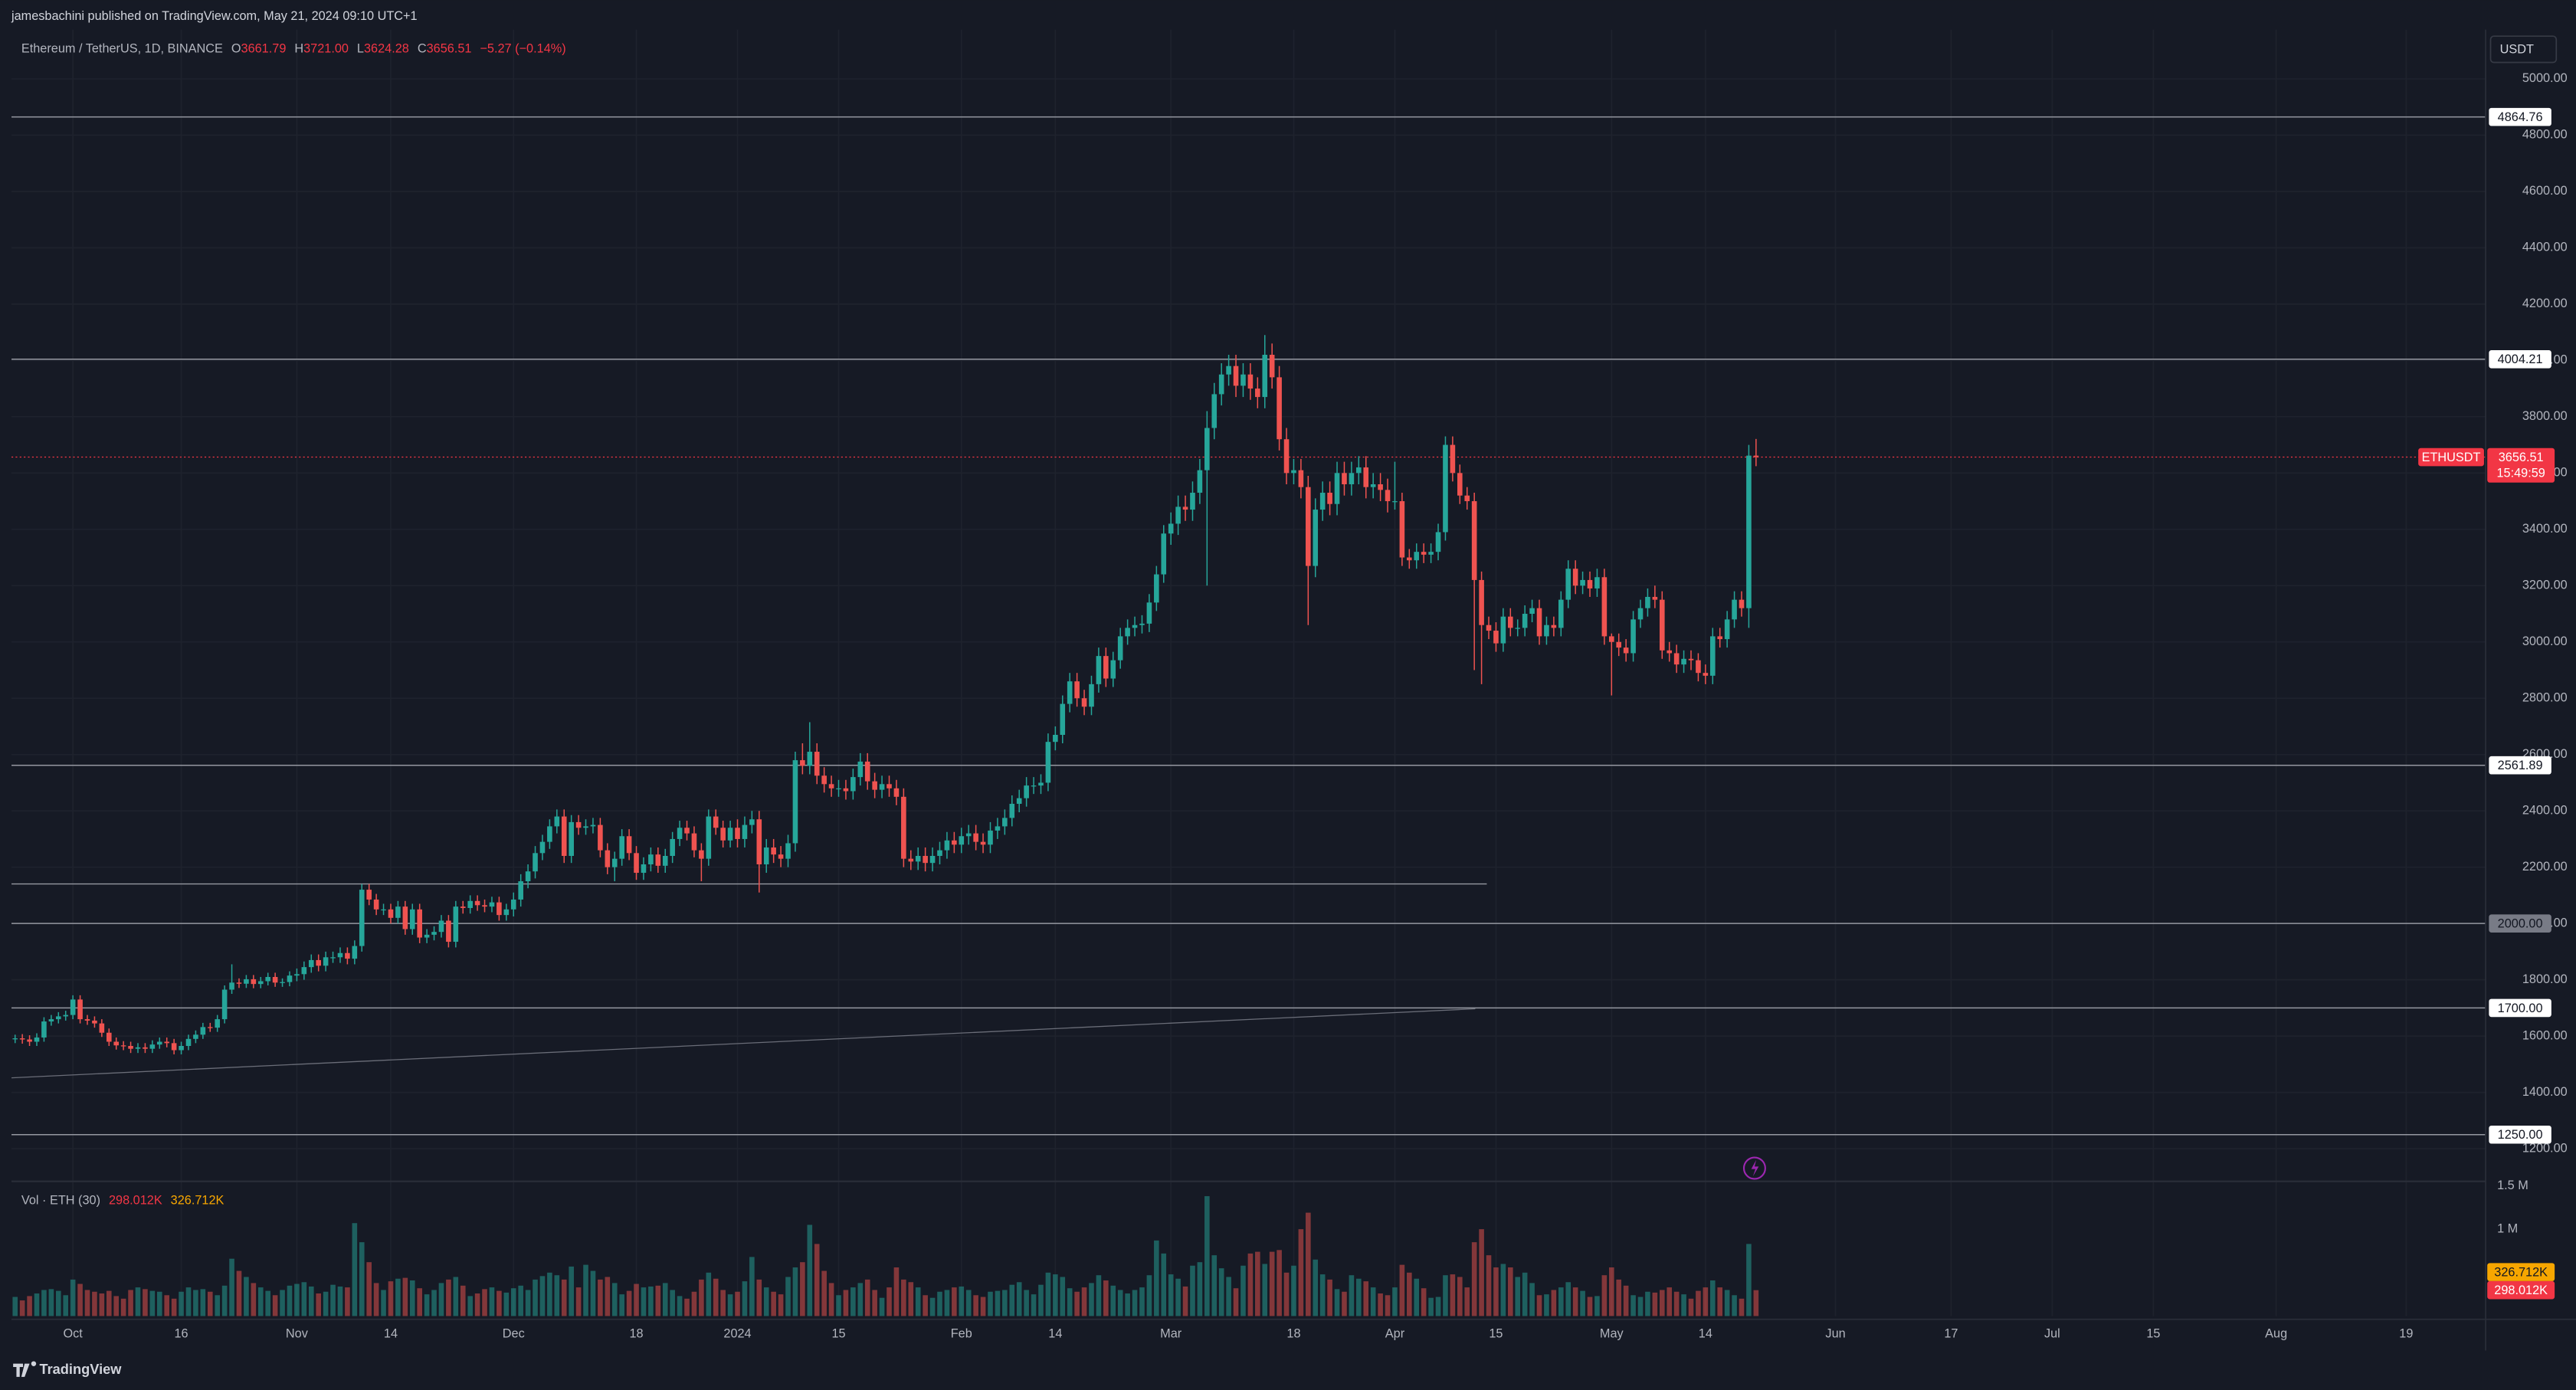 Image resolution: width=2576 pixels, height=1390 pixels. Describe the element at coordinates (2153, 1333) in the screenshot. I see `x-tick-label: 15` at that location.